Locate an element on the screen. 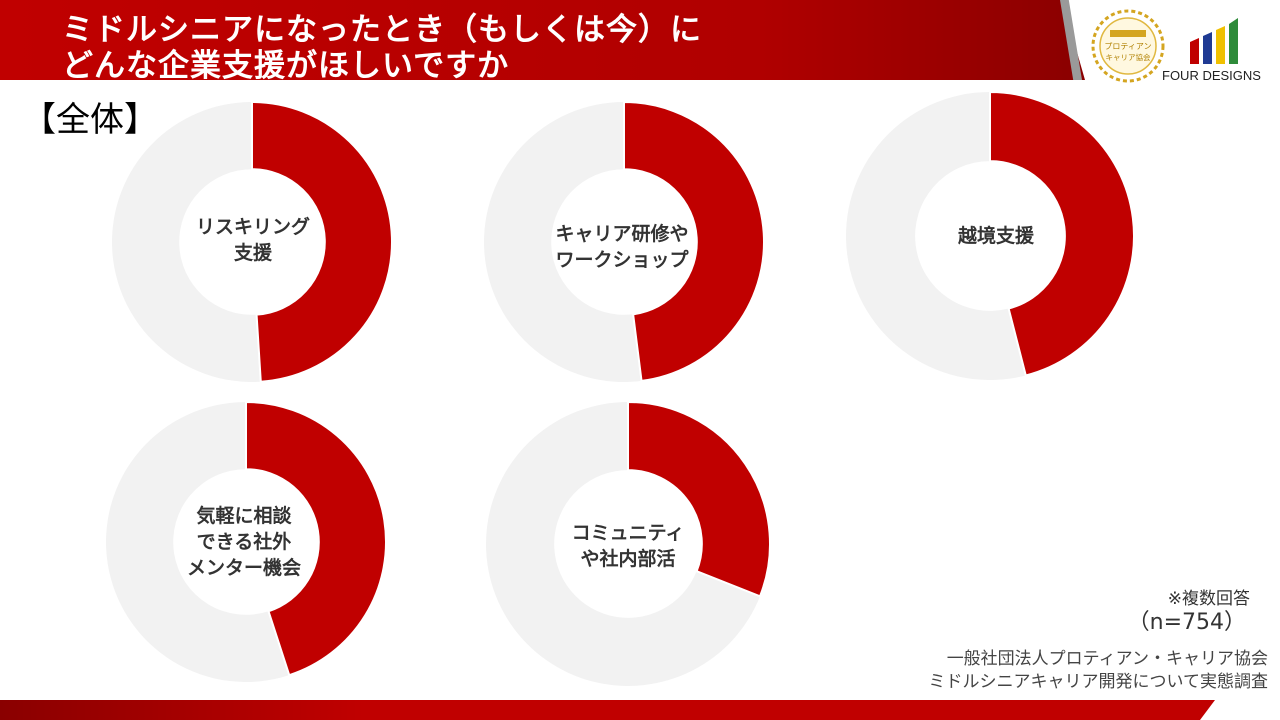 The width and height of the screenshot is (1280, 720). laurel-badge-logo: プロティアン キャリア協会 is located at coordinates (1128, 46).